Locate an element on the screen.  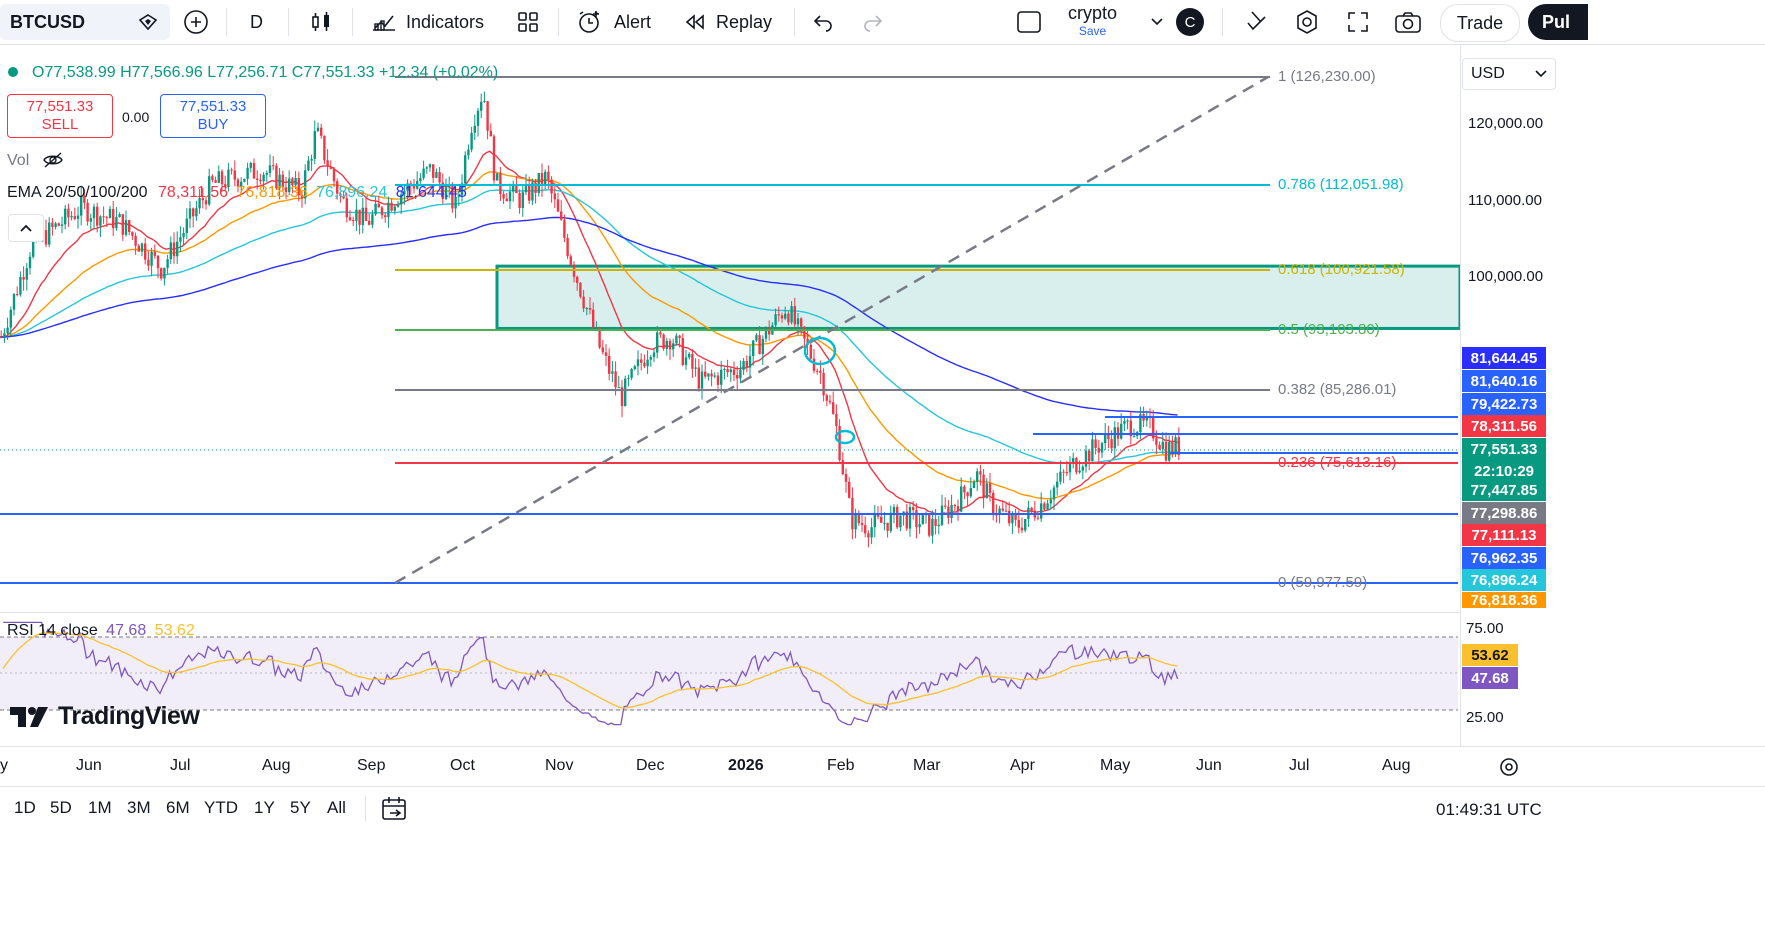
chevron-down-icon is located at coordinates (1157, 22).